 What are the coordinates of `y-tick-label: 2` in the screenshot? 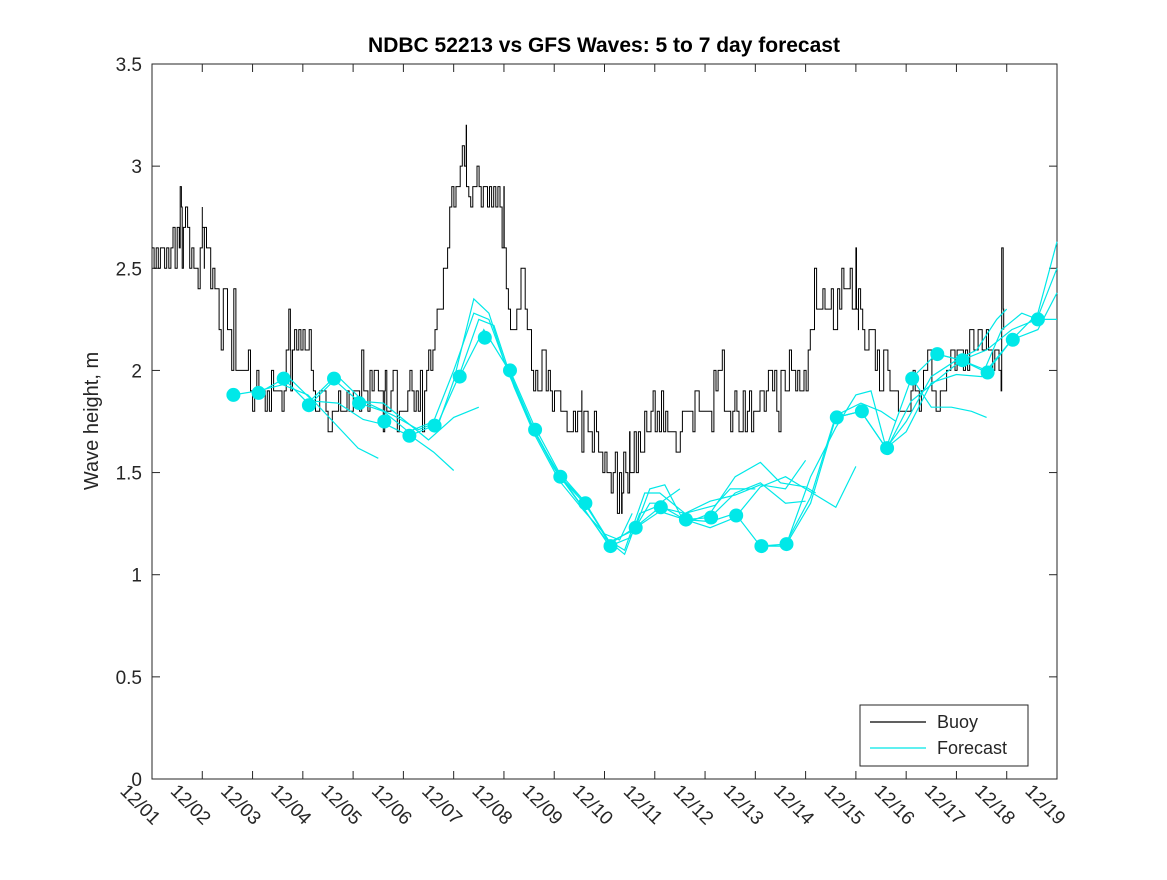 It's located at (136, 371).